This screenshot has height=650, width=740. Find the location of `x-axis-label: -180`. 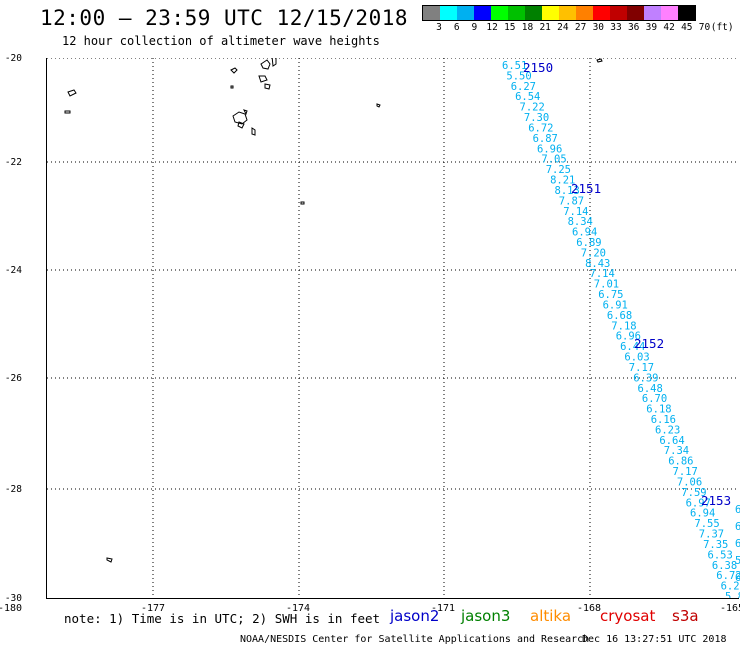

x-axis-label: -180 is located at coordinates (11, 608).